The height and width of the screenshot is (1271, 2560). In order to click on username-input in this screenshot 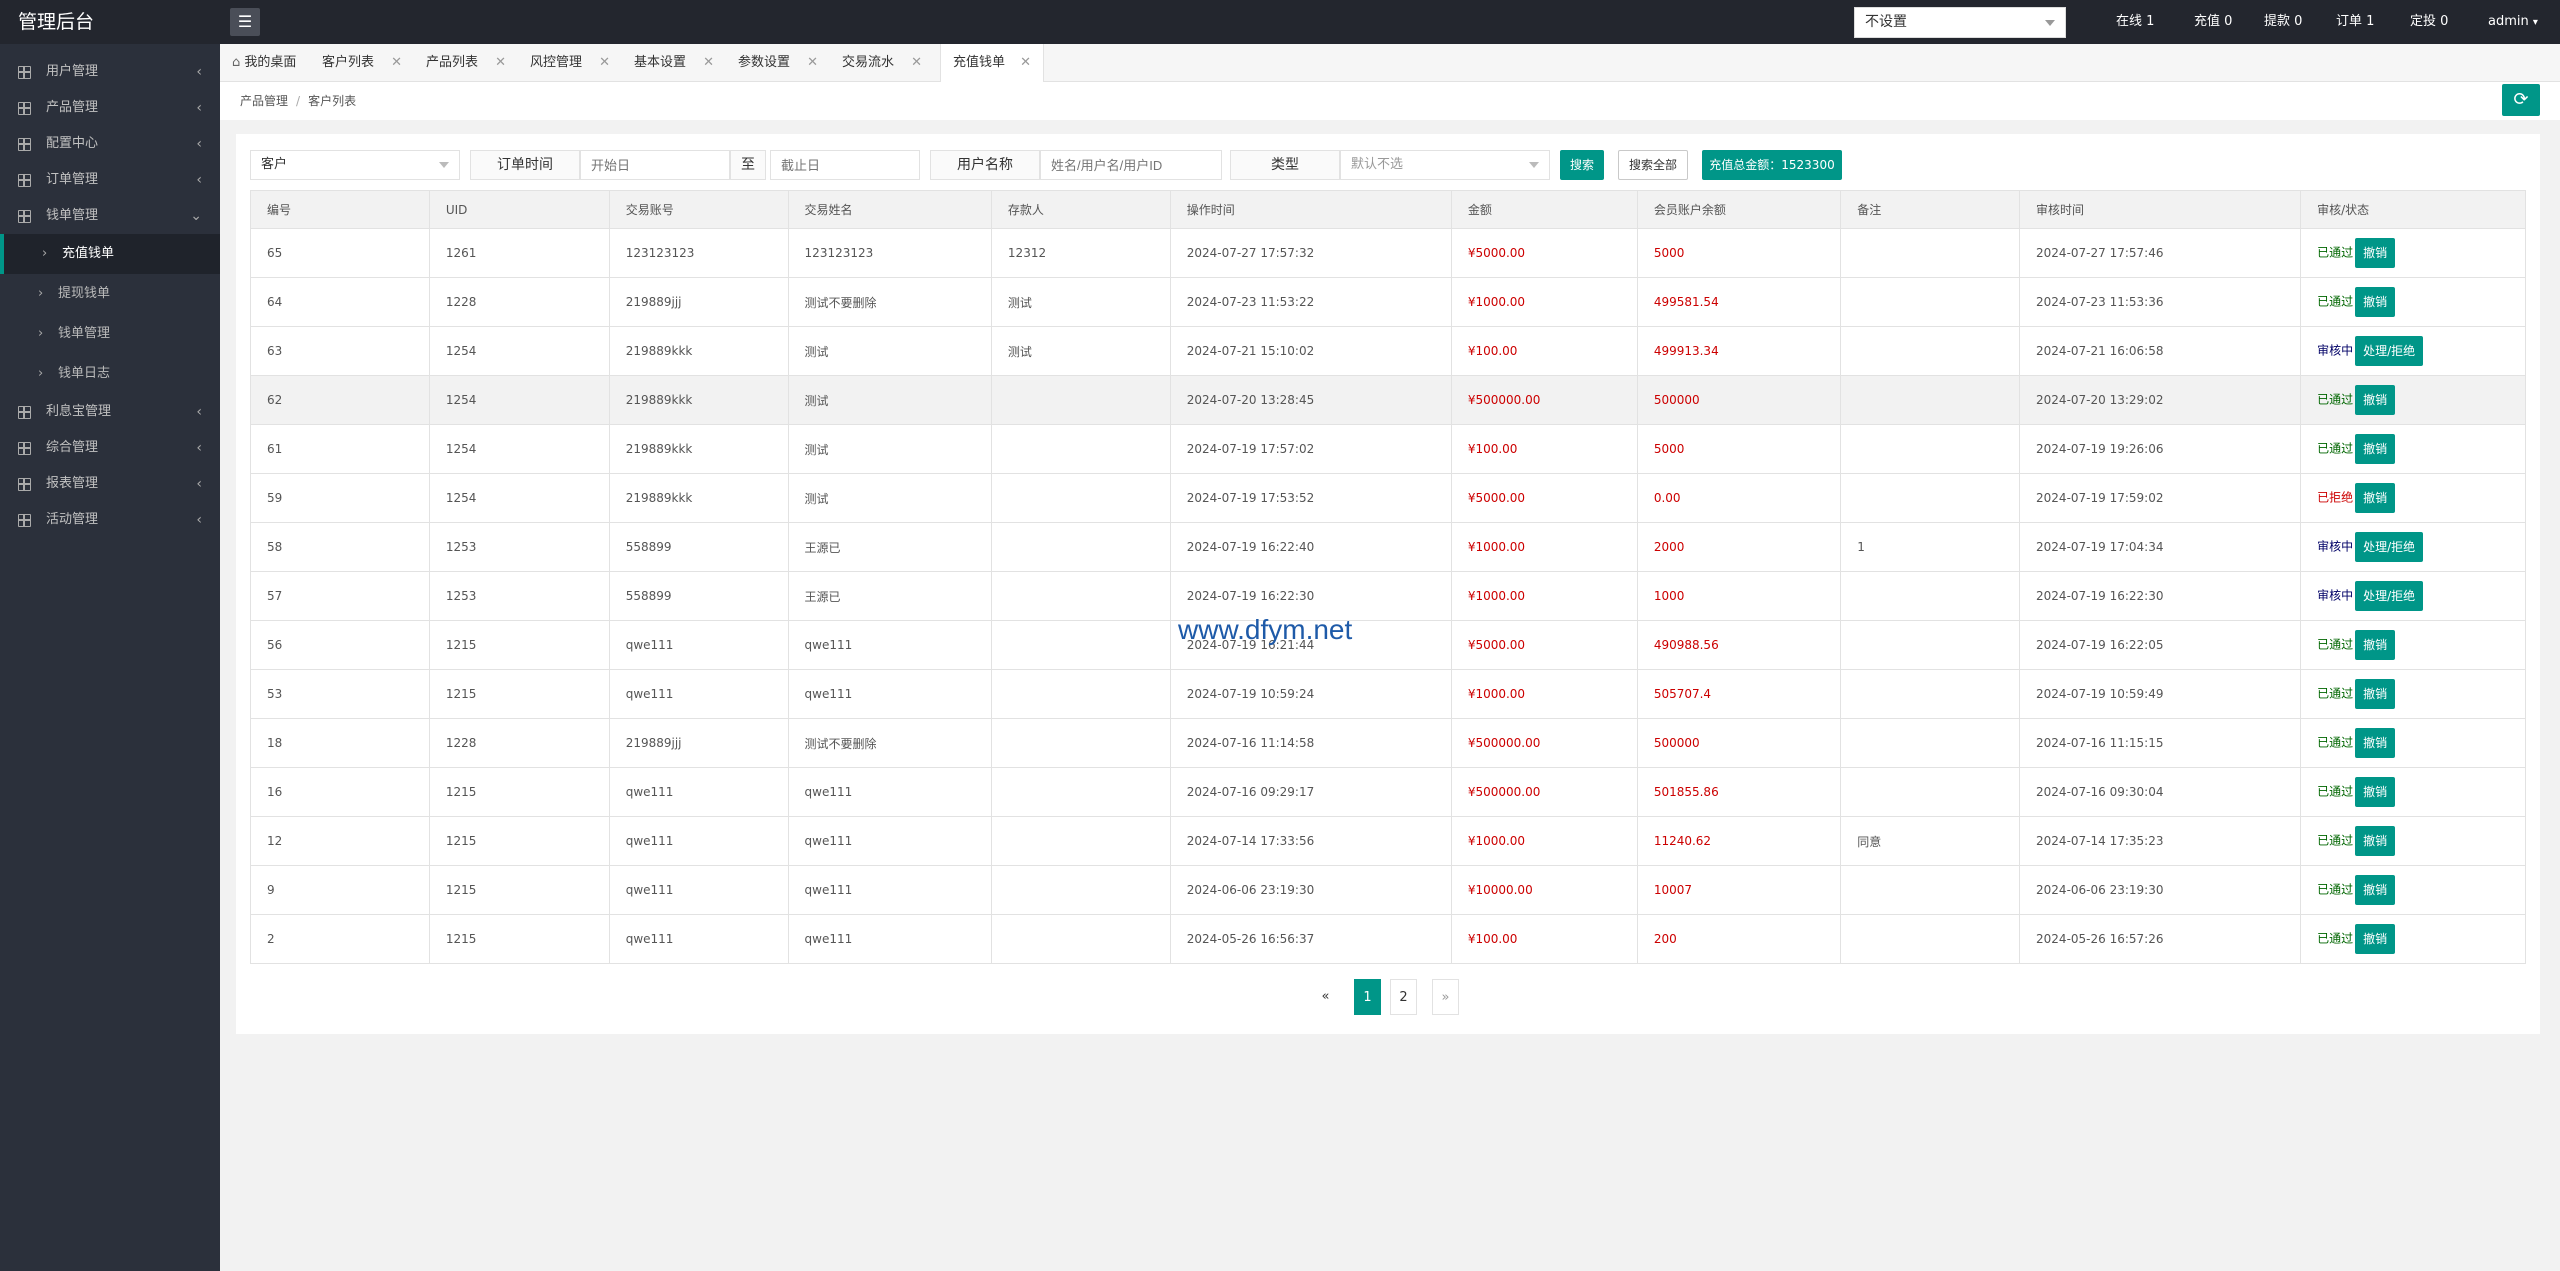, I will do `click(1131, 165)`.